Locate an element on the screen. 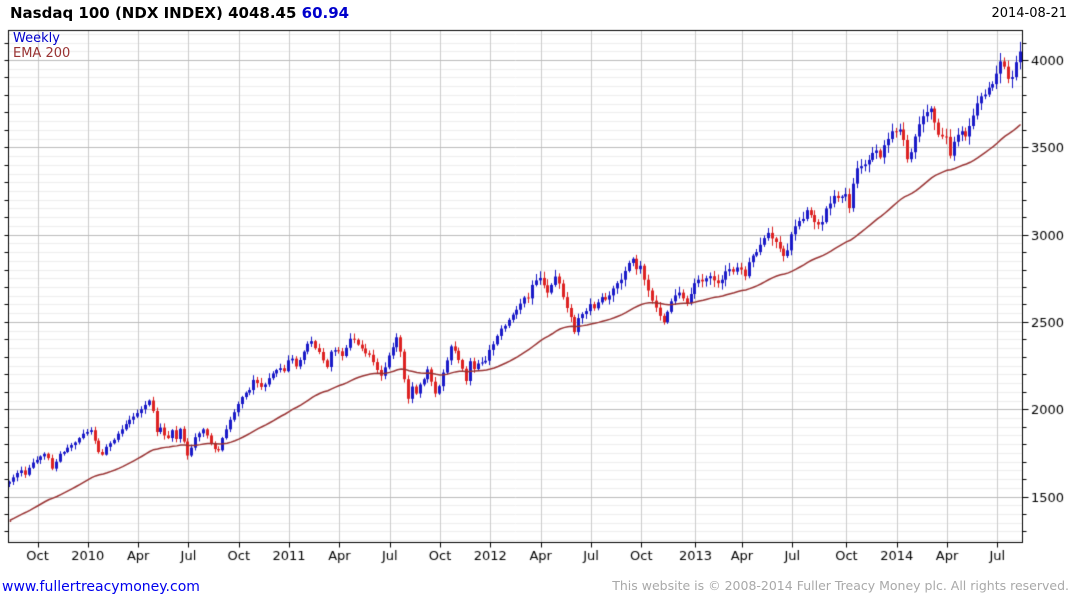 This screenshot has height=600, width=1075. last-price: 4048.45 is located at coordinates (262, 13).